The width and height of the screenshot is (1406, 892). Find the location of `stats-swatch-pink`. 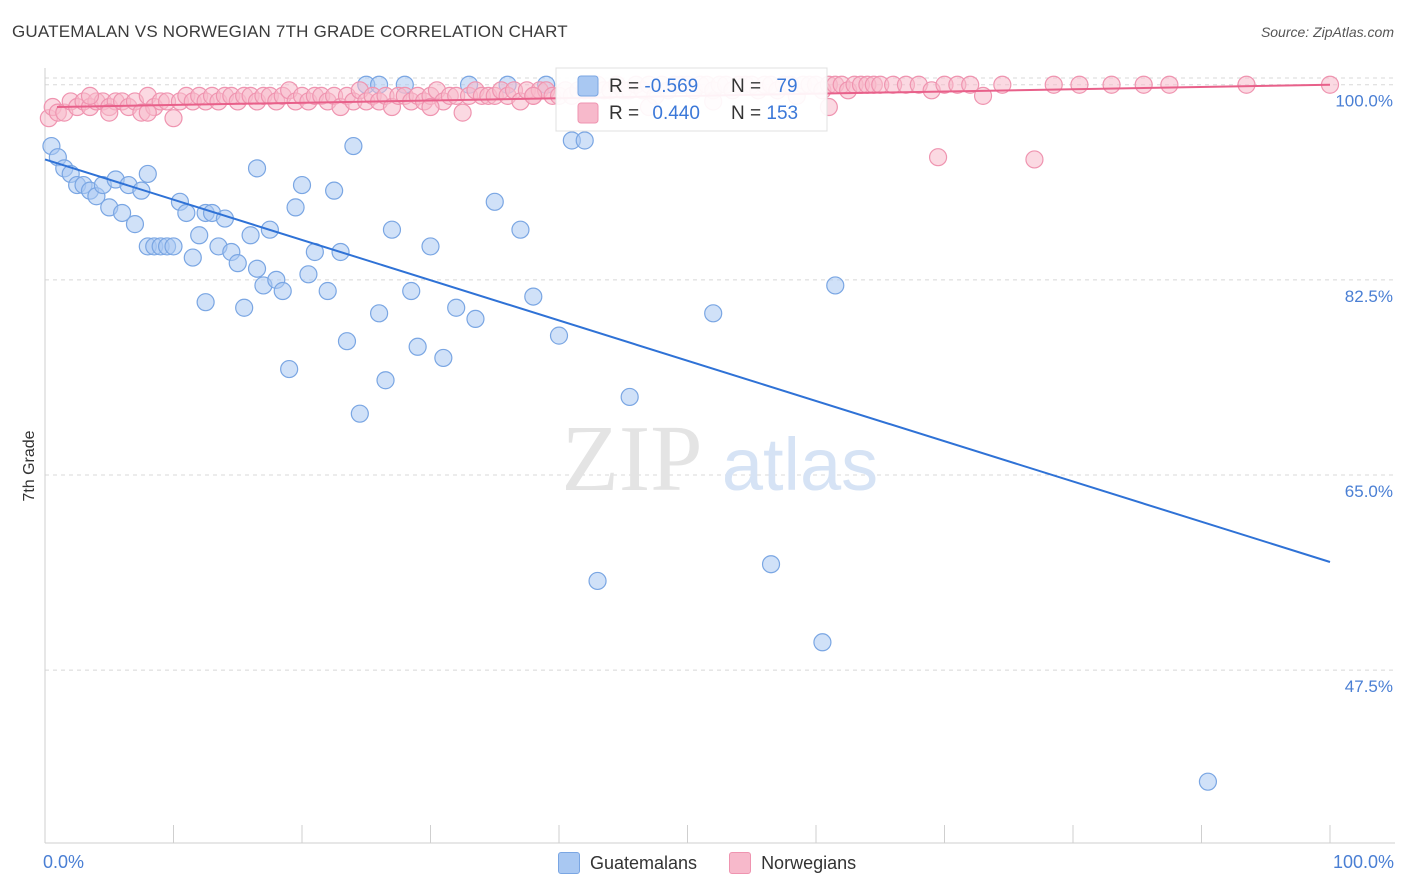

stats-swatch-pink is located at coordinates (588, 113).